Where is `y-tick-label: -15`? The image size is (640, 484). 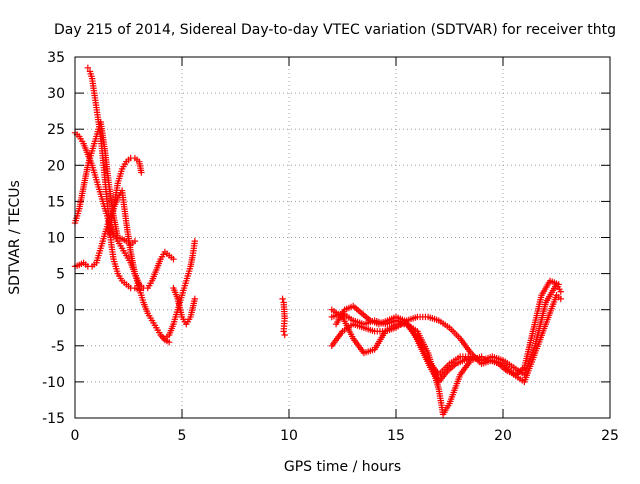
y-tick-label: -15 is located at coordinates (53, 419).